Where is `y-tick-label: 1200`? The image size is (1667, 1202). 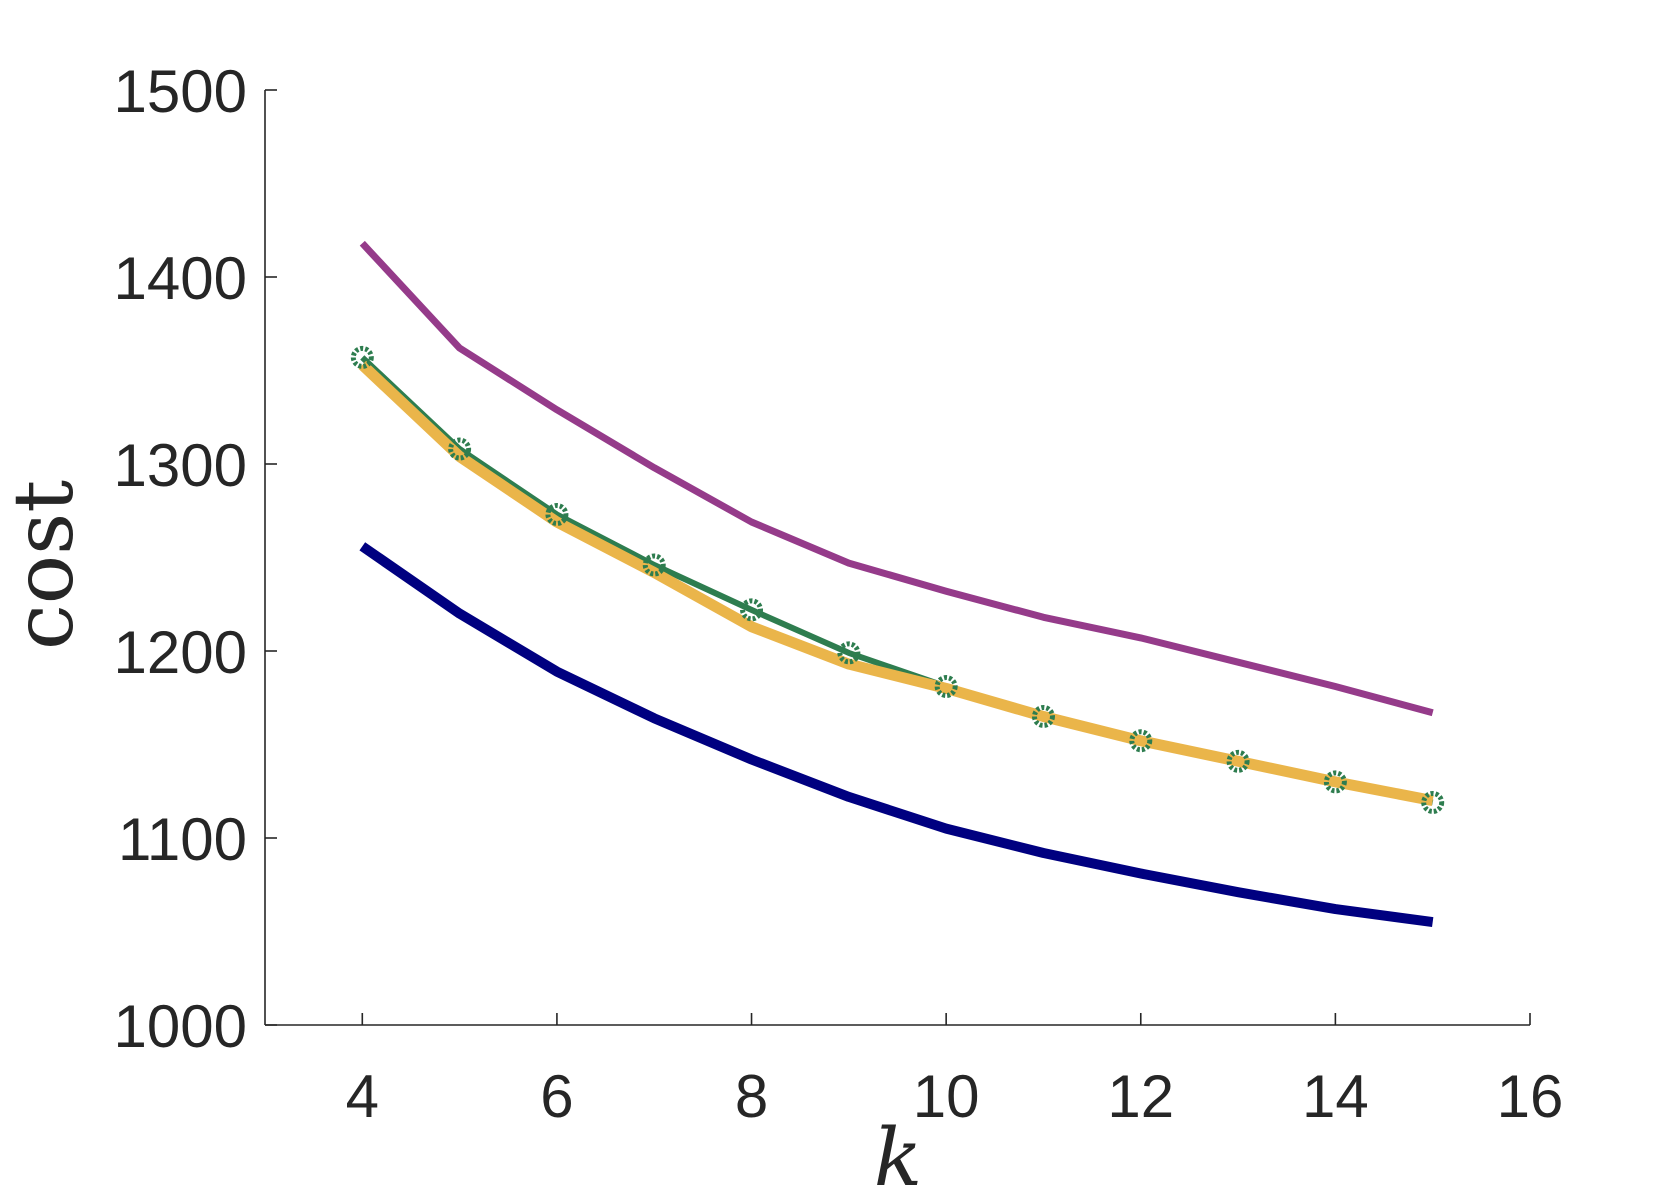 y-tick-label: 1200 is located at coordinates (180, 652).